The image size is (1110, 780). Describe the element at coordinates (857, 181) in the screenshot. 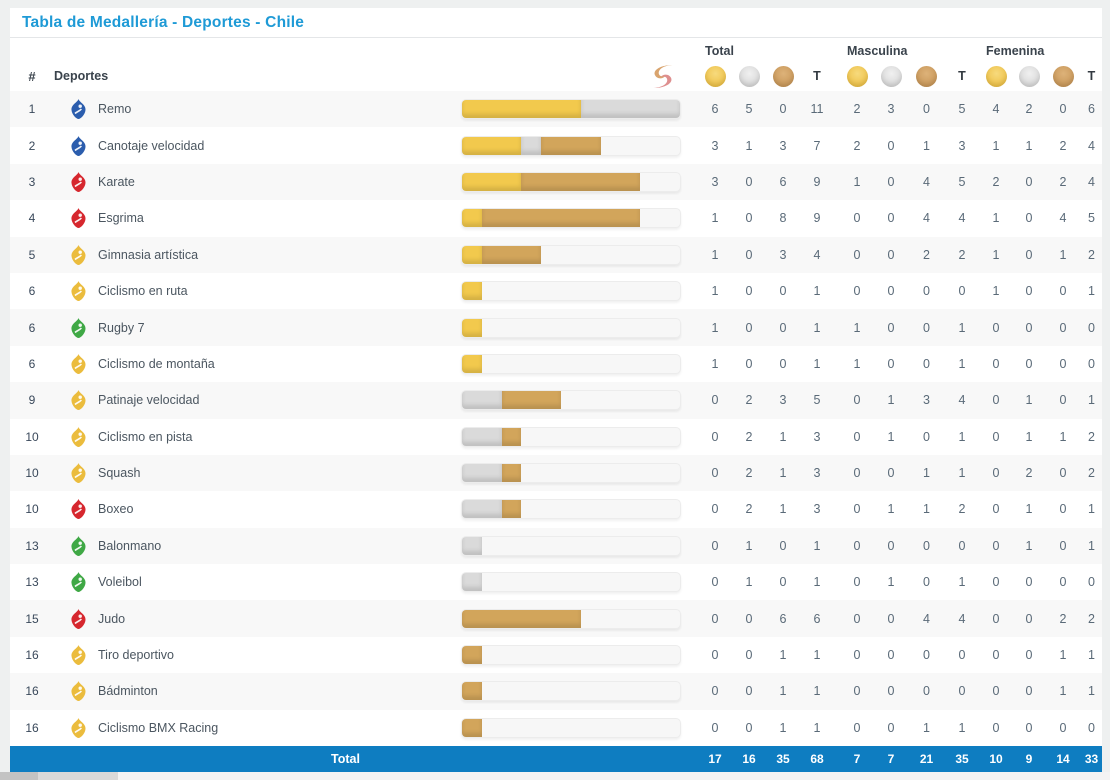

I see `masculina-gold-count: 1` at that location.